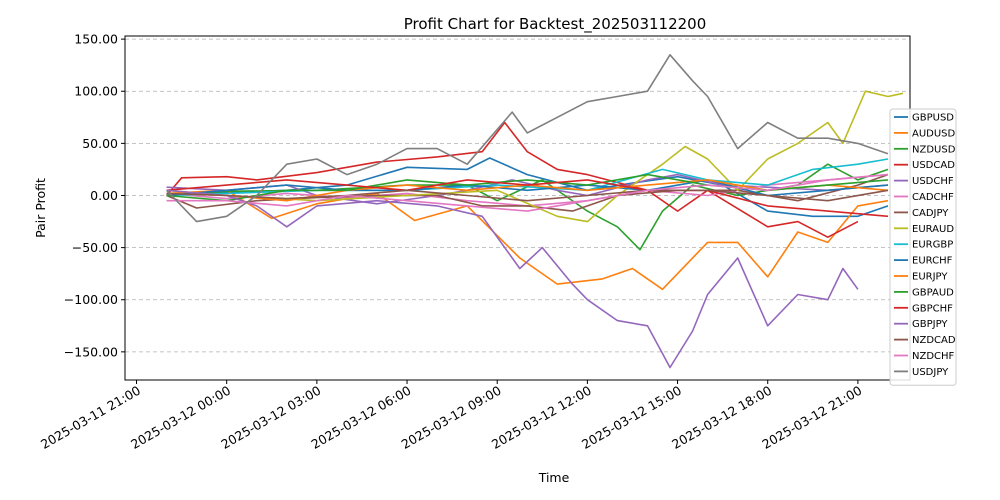 This screenshot has width=1000, height=500. What do you see at coordinates (91, 351) in the screenshot?
I see `y-tick-label: −150.00` at bounding box center [91, 351].